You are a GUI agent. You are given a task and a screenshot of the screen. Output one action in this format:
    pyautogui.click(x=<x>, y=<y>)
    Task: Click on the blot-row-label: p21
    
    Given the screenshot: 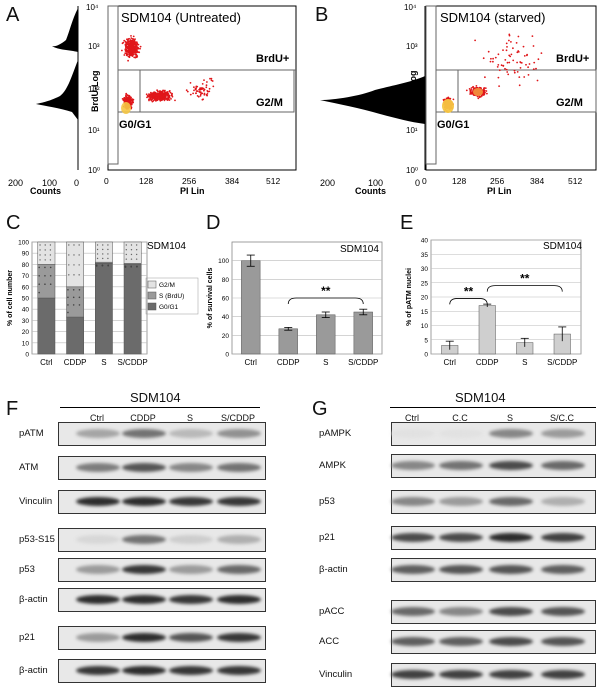 What is the action you would take?
    pyautogui.click(x=27, y=637)
    